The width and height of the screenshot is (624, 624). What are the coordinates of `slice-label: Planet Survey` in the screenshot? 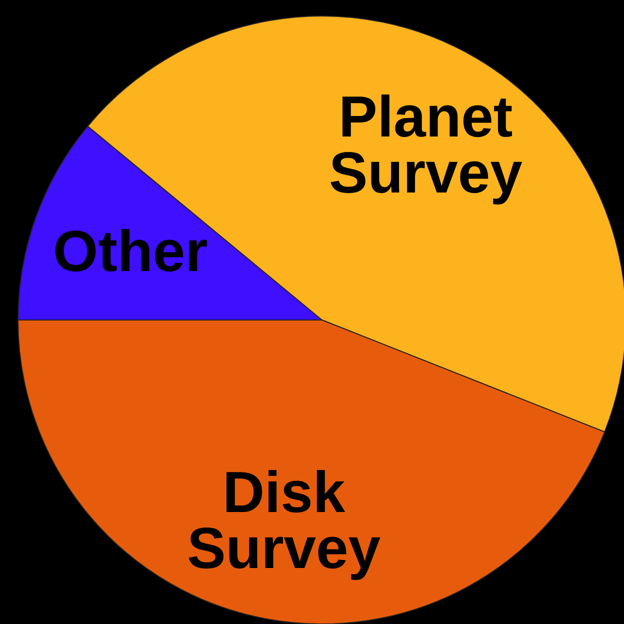 It's located at (425, 145).